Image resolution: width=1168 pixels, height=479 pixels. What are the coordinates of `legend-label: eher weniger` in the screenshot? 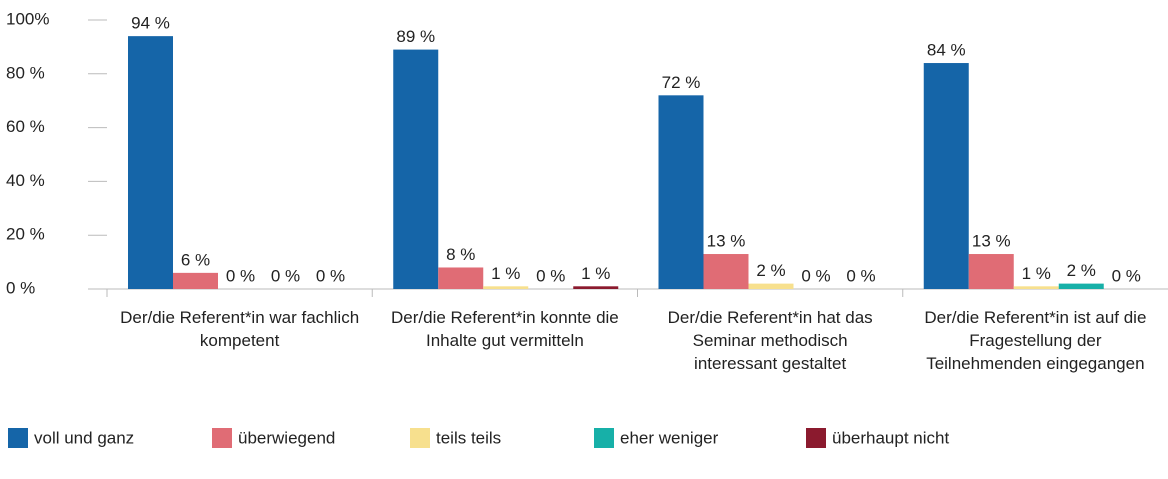 It's located at (669, 437).